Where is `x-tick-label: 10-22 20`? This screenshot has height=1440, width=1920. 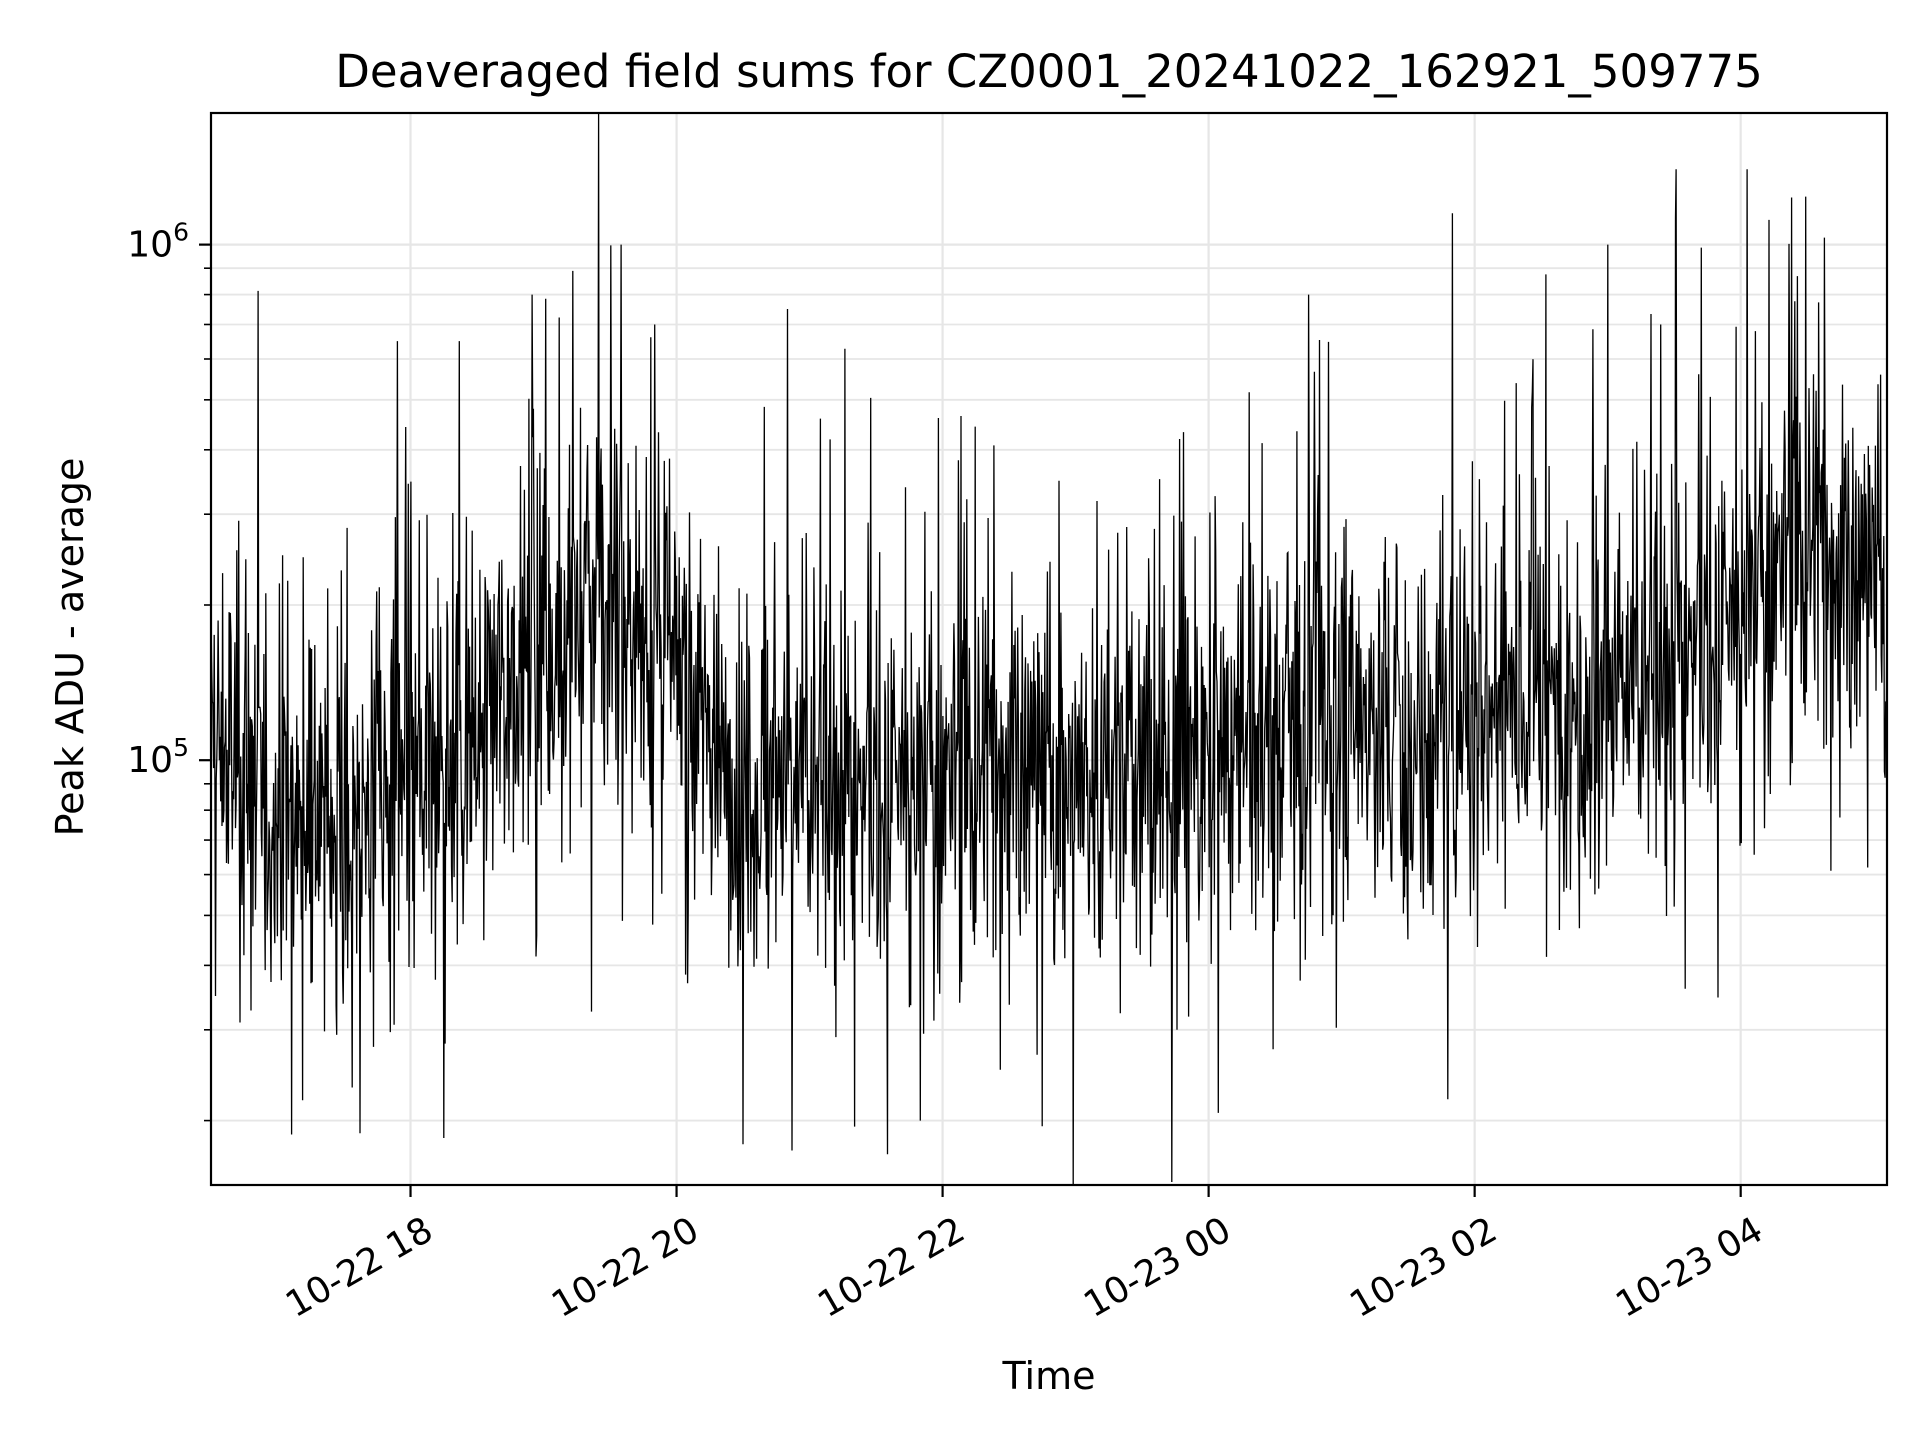
x-tick-label: 10-22 20 is located at coordinates (625, 1267).